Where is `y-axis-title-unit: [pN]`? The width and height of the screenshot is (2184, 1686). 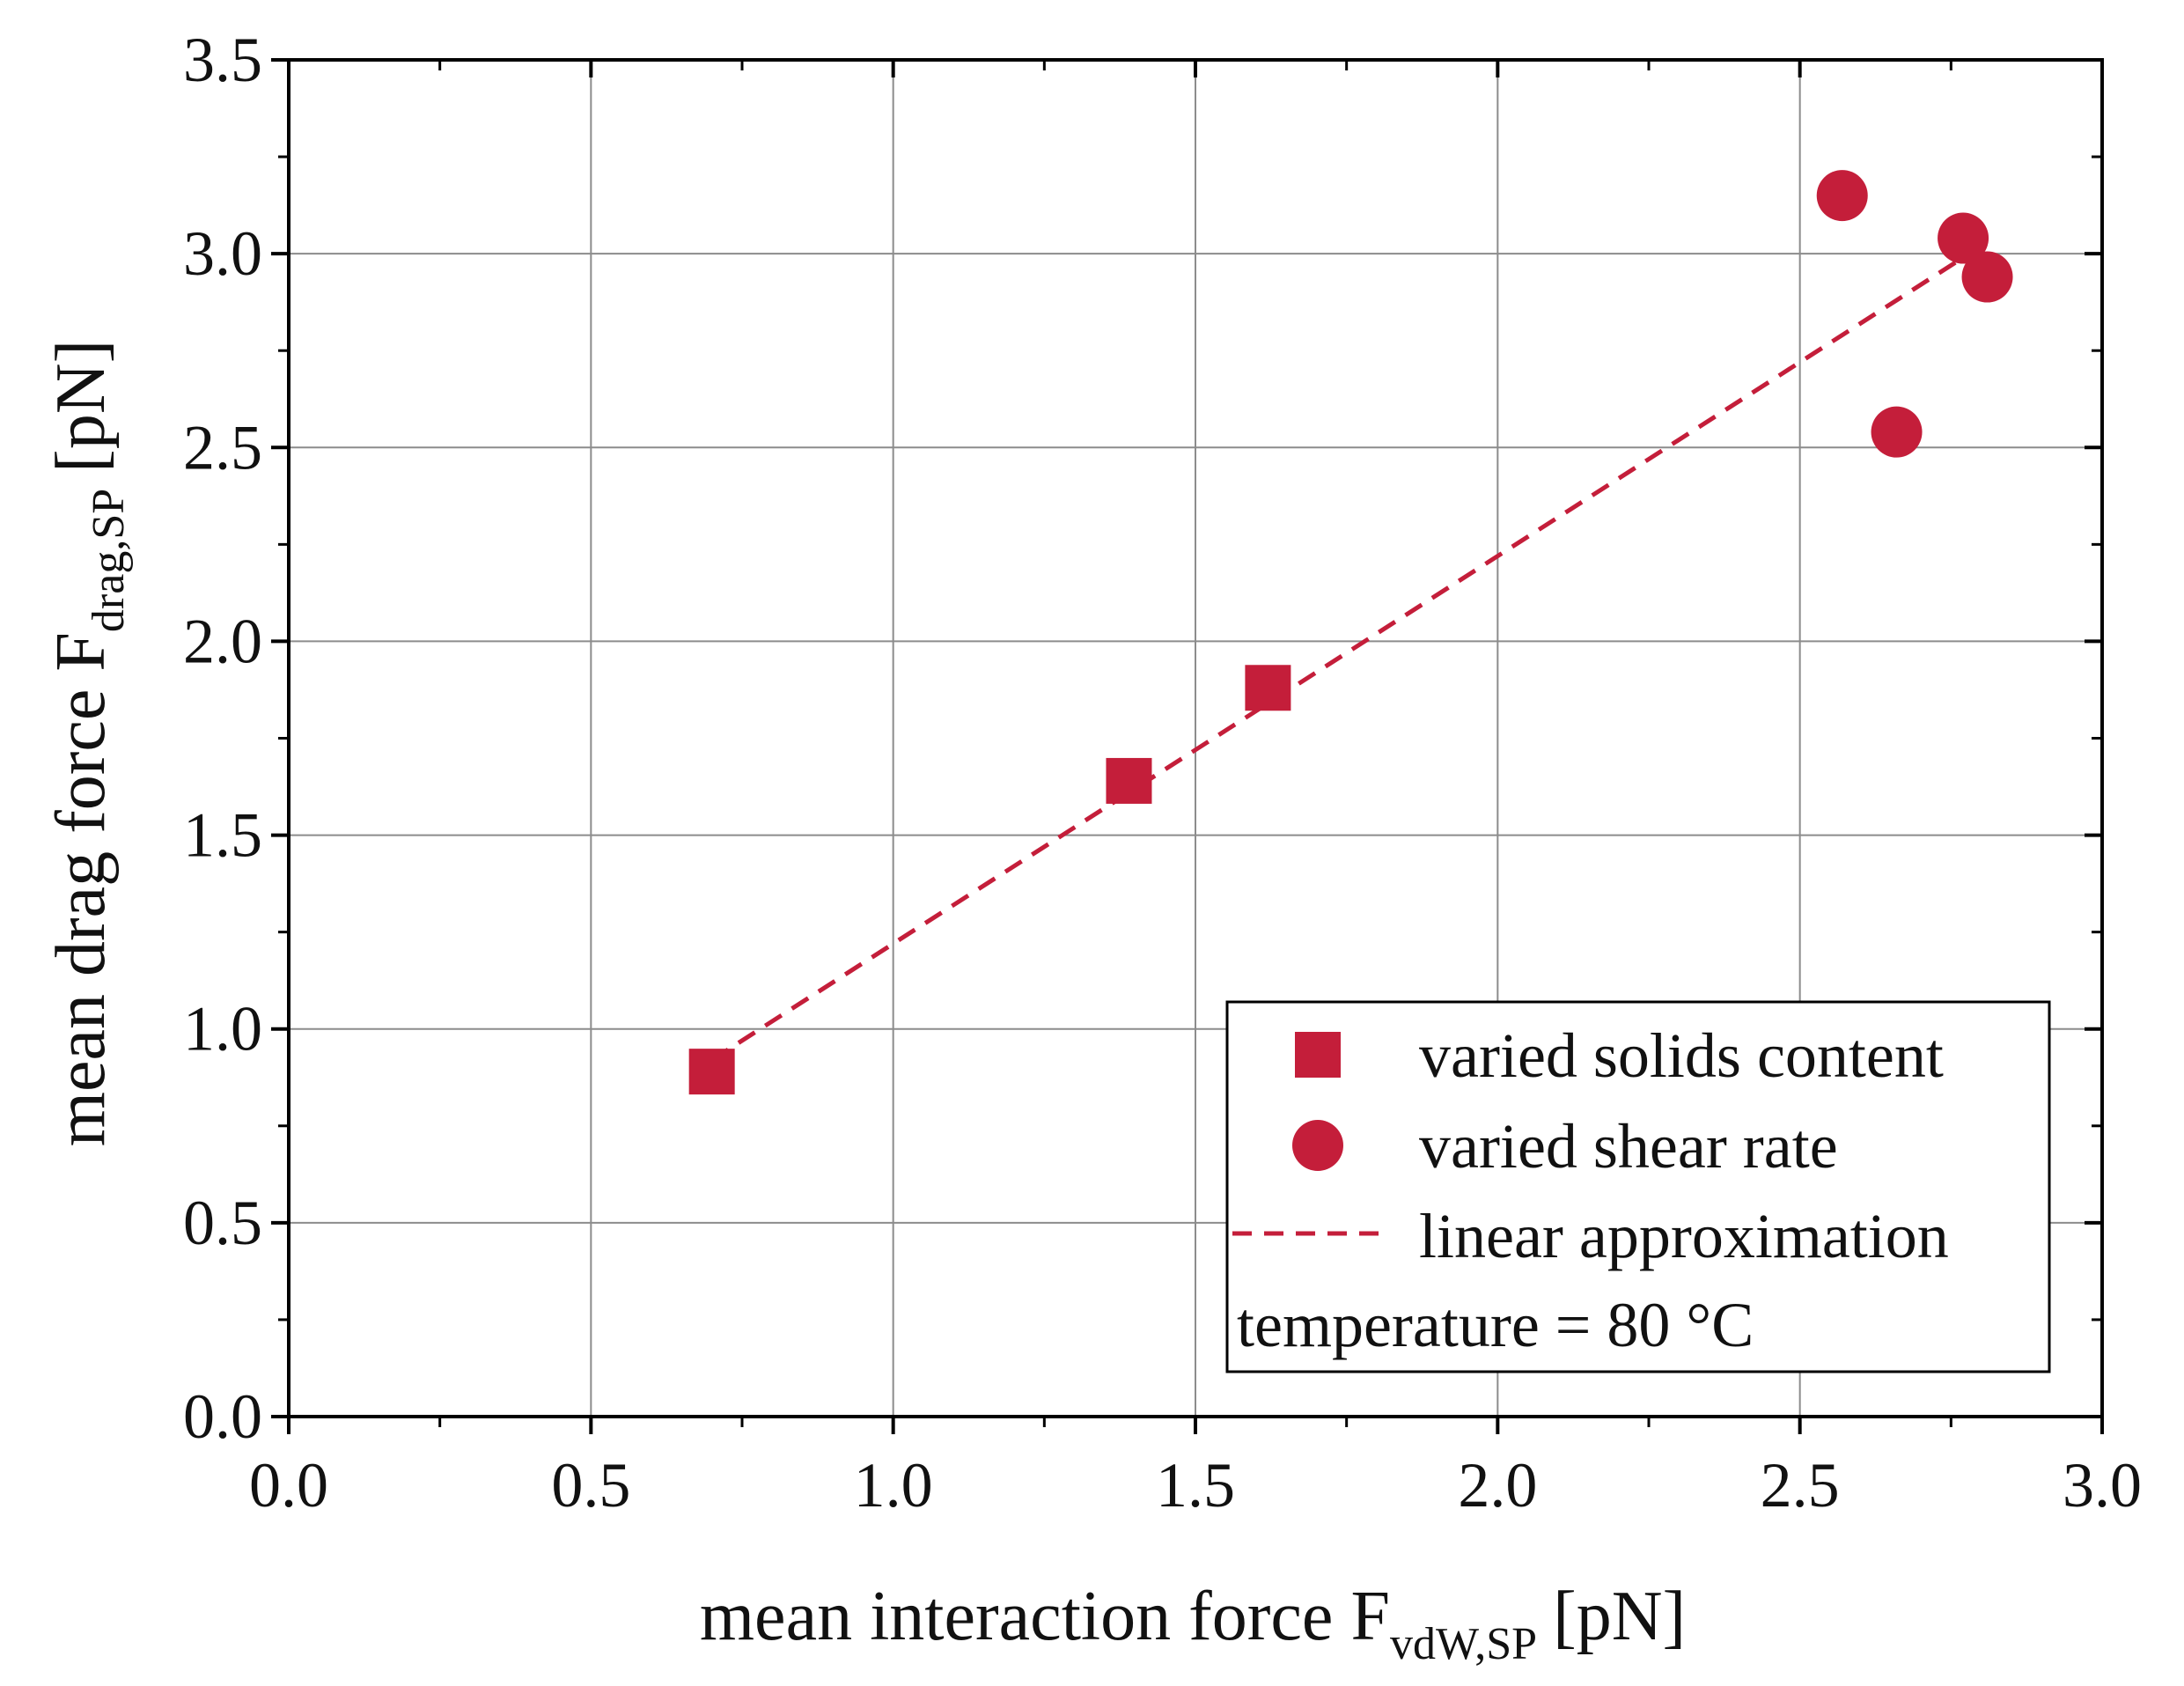 y-axis-title-unit: [pN] is located at coordinates (81, 406).